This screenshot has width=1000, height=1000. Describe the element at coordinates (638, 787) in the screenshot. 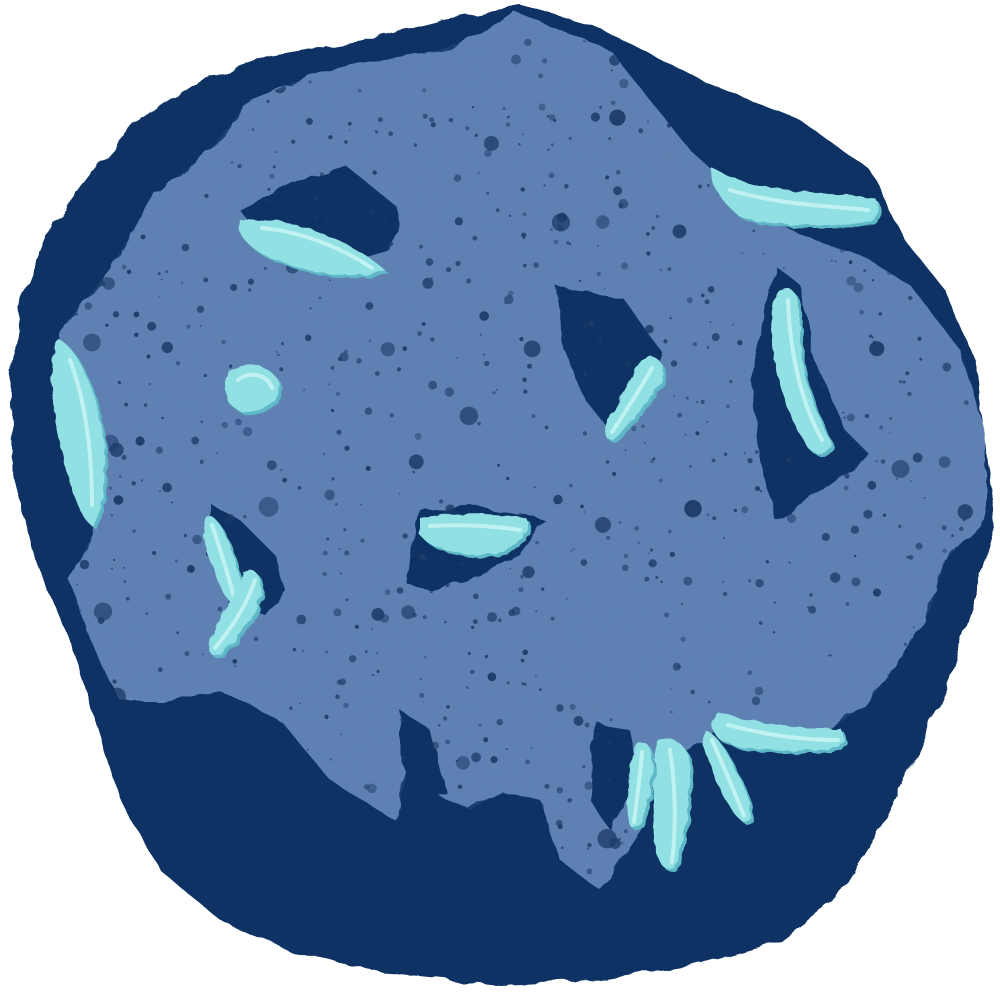

I see `crystal-highlight` at that location.